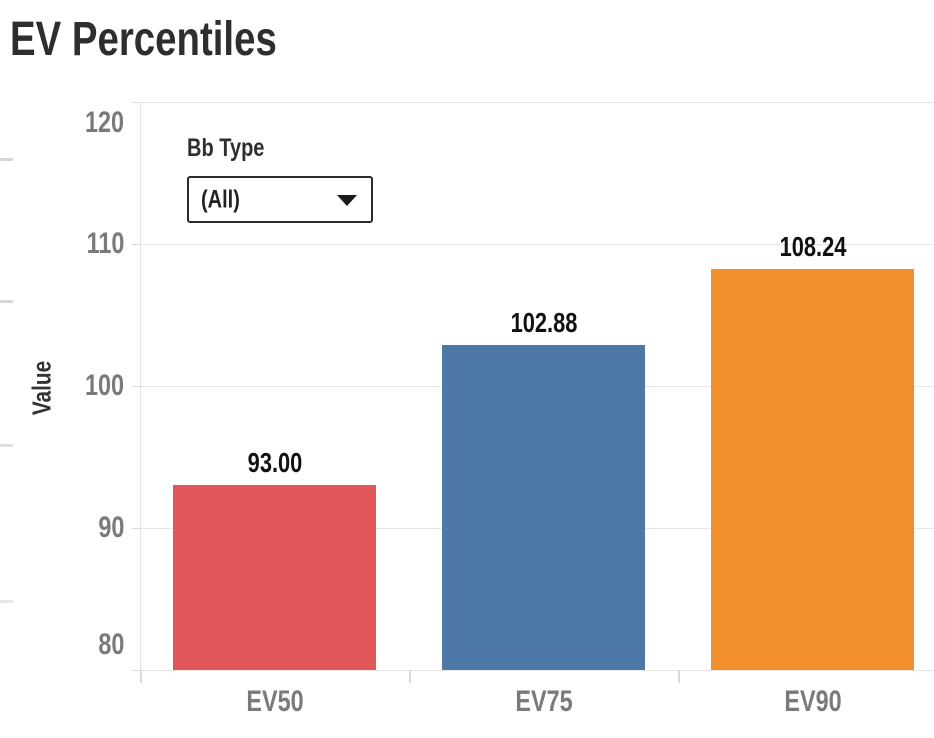 The height and width of the screenshot is (738, 934). What do you see at coordinates (110, 527) in the screenshot?
I see `y-axis-tick-label: 90` at bounding box center [110, 527].